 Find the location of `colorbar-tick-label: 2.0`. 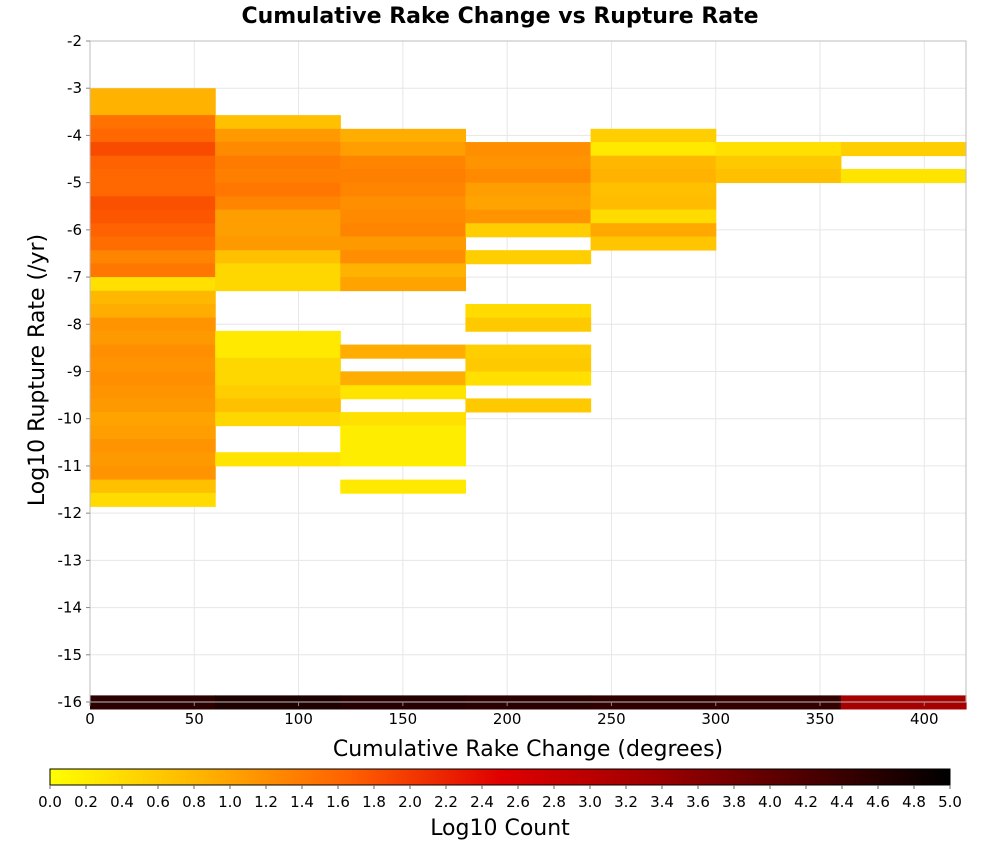

colorbar-tick-label: 2.0 is located at coordinates (410, 802).